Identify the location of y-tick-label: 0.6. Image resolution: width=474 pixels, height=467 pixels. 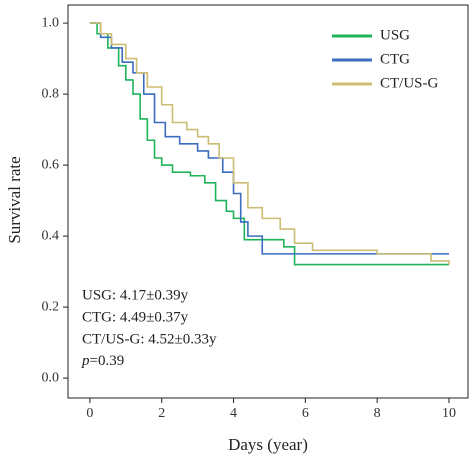
(51, 164).